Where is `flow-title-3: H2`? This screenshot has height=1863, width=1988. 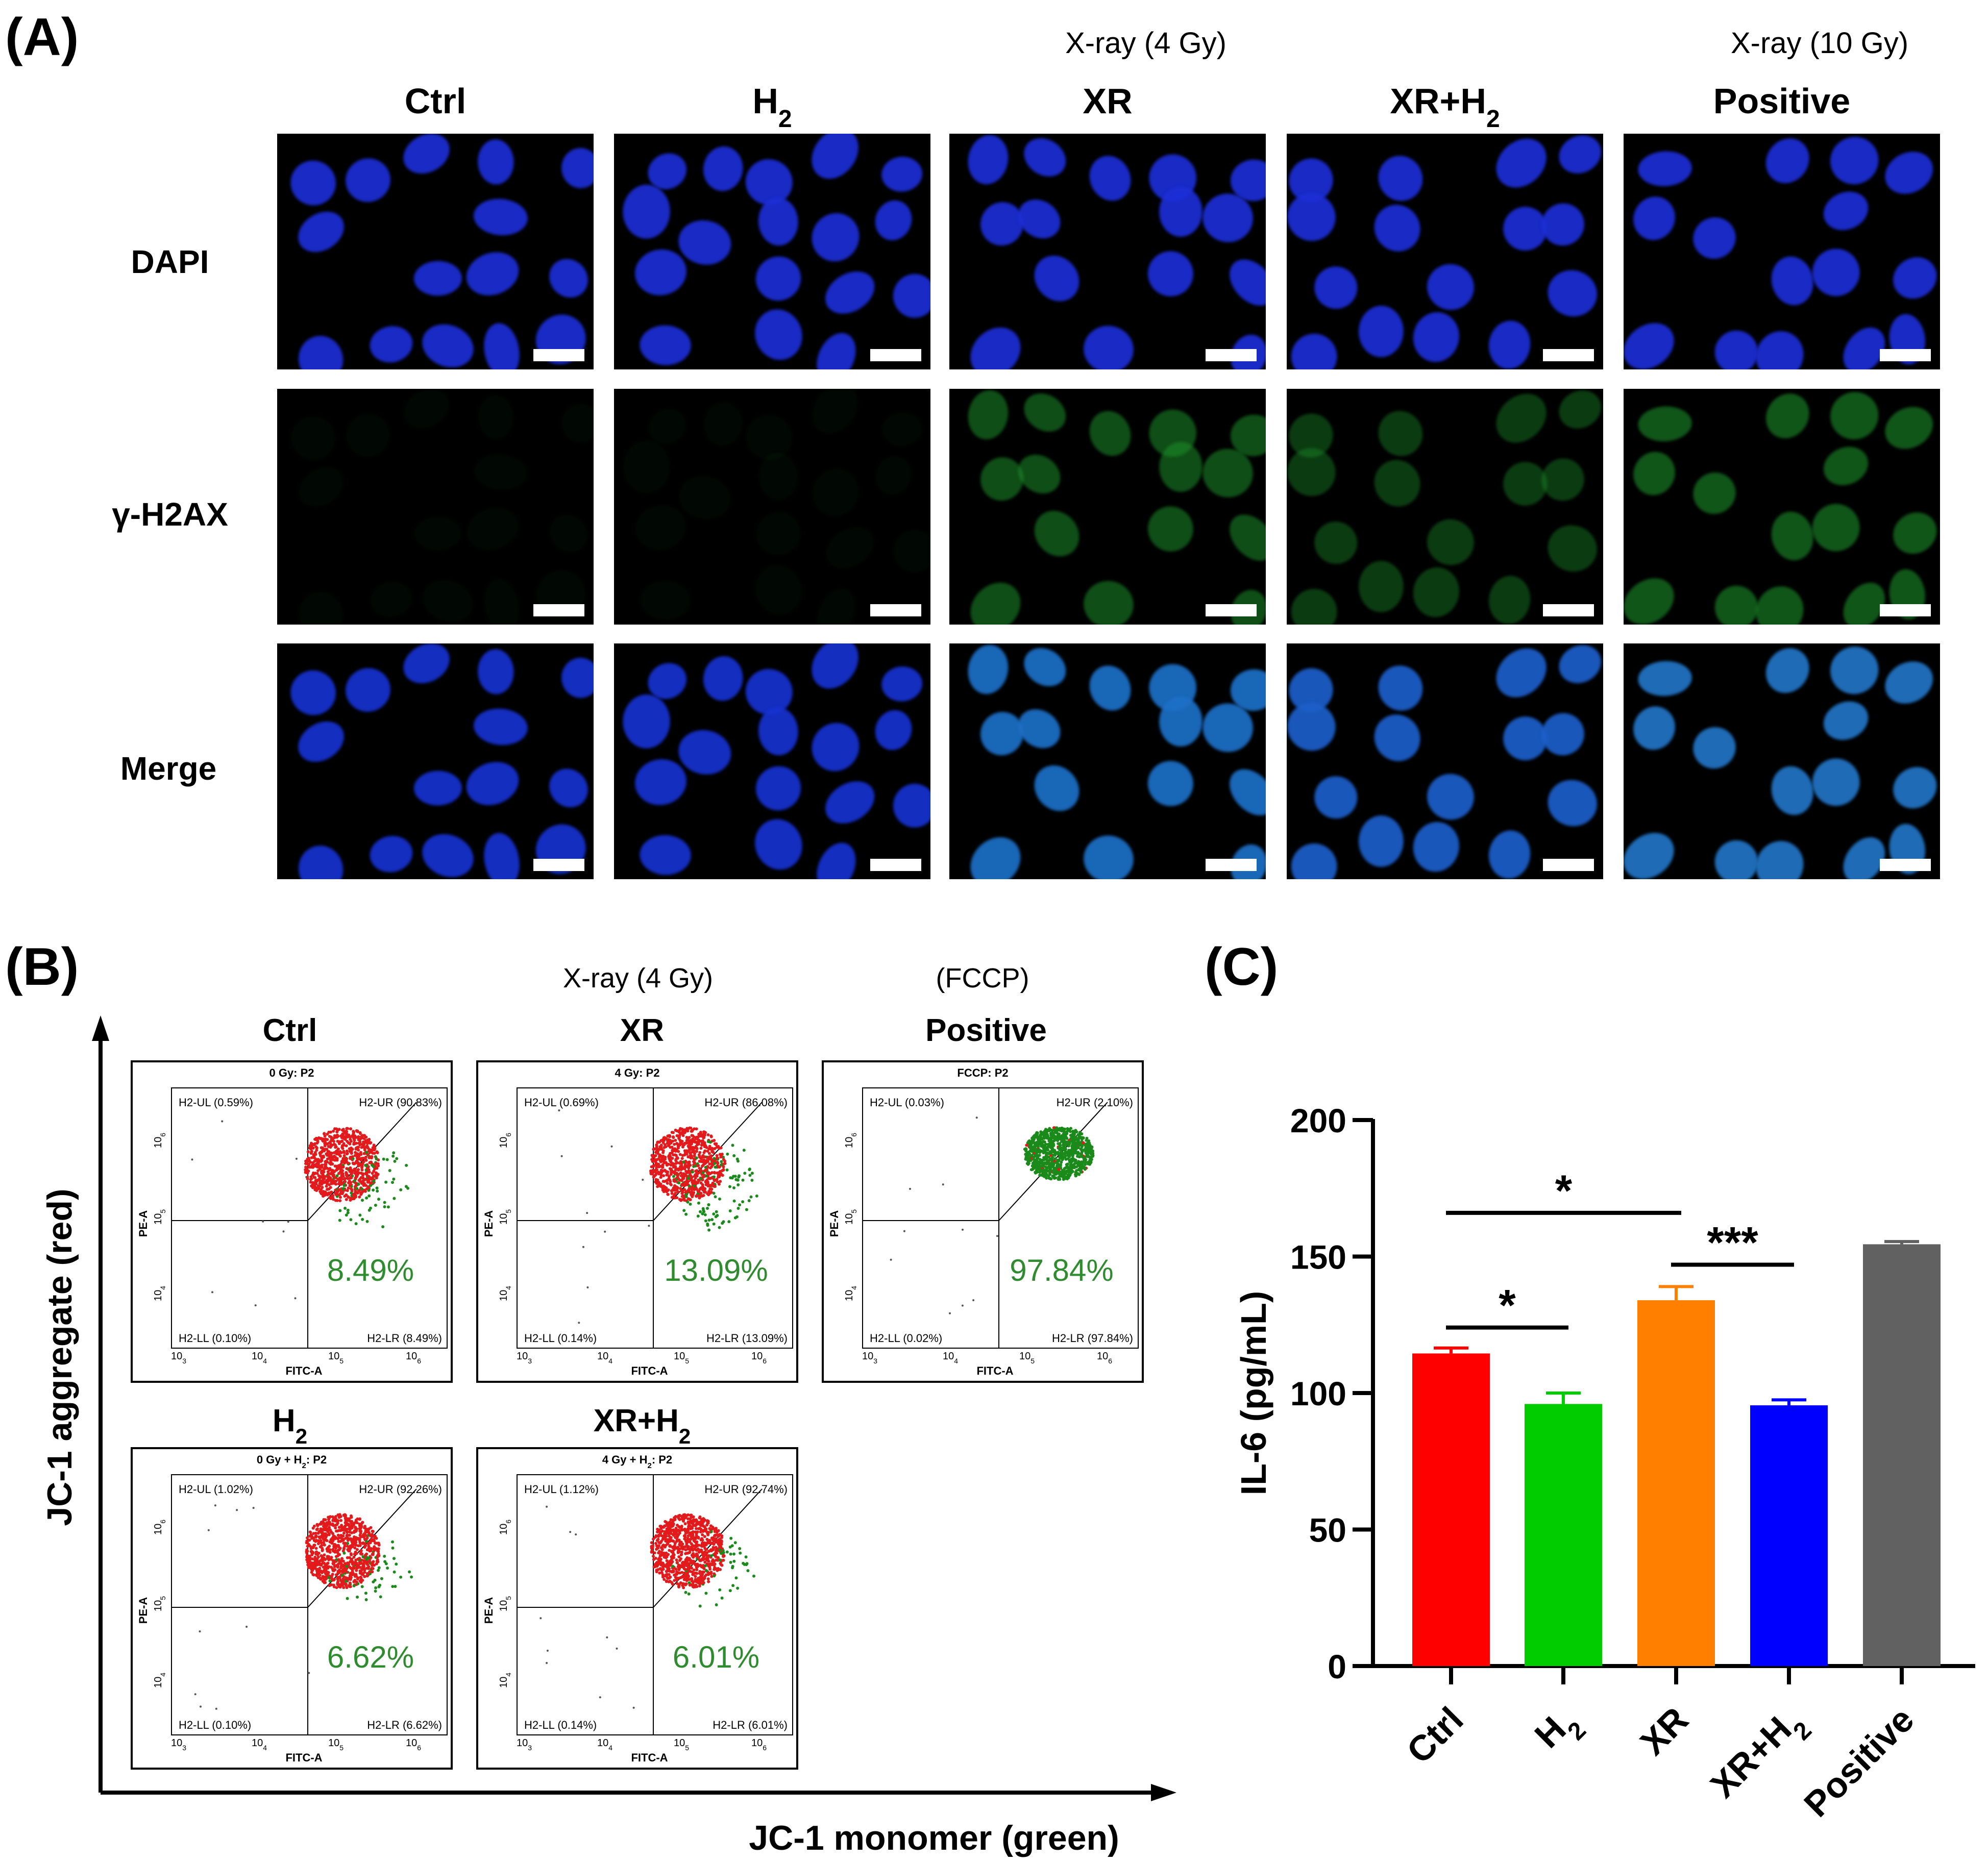 flow-title-3: H2 is located at coordinates (290, 1425).